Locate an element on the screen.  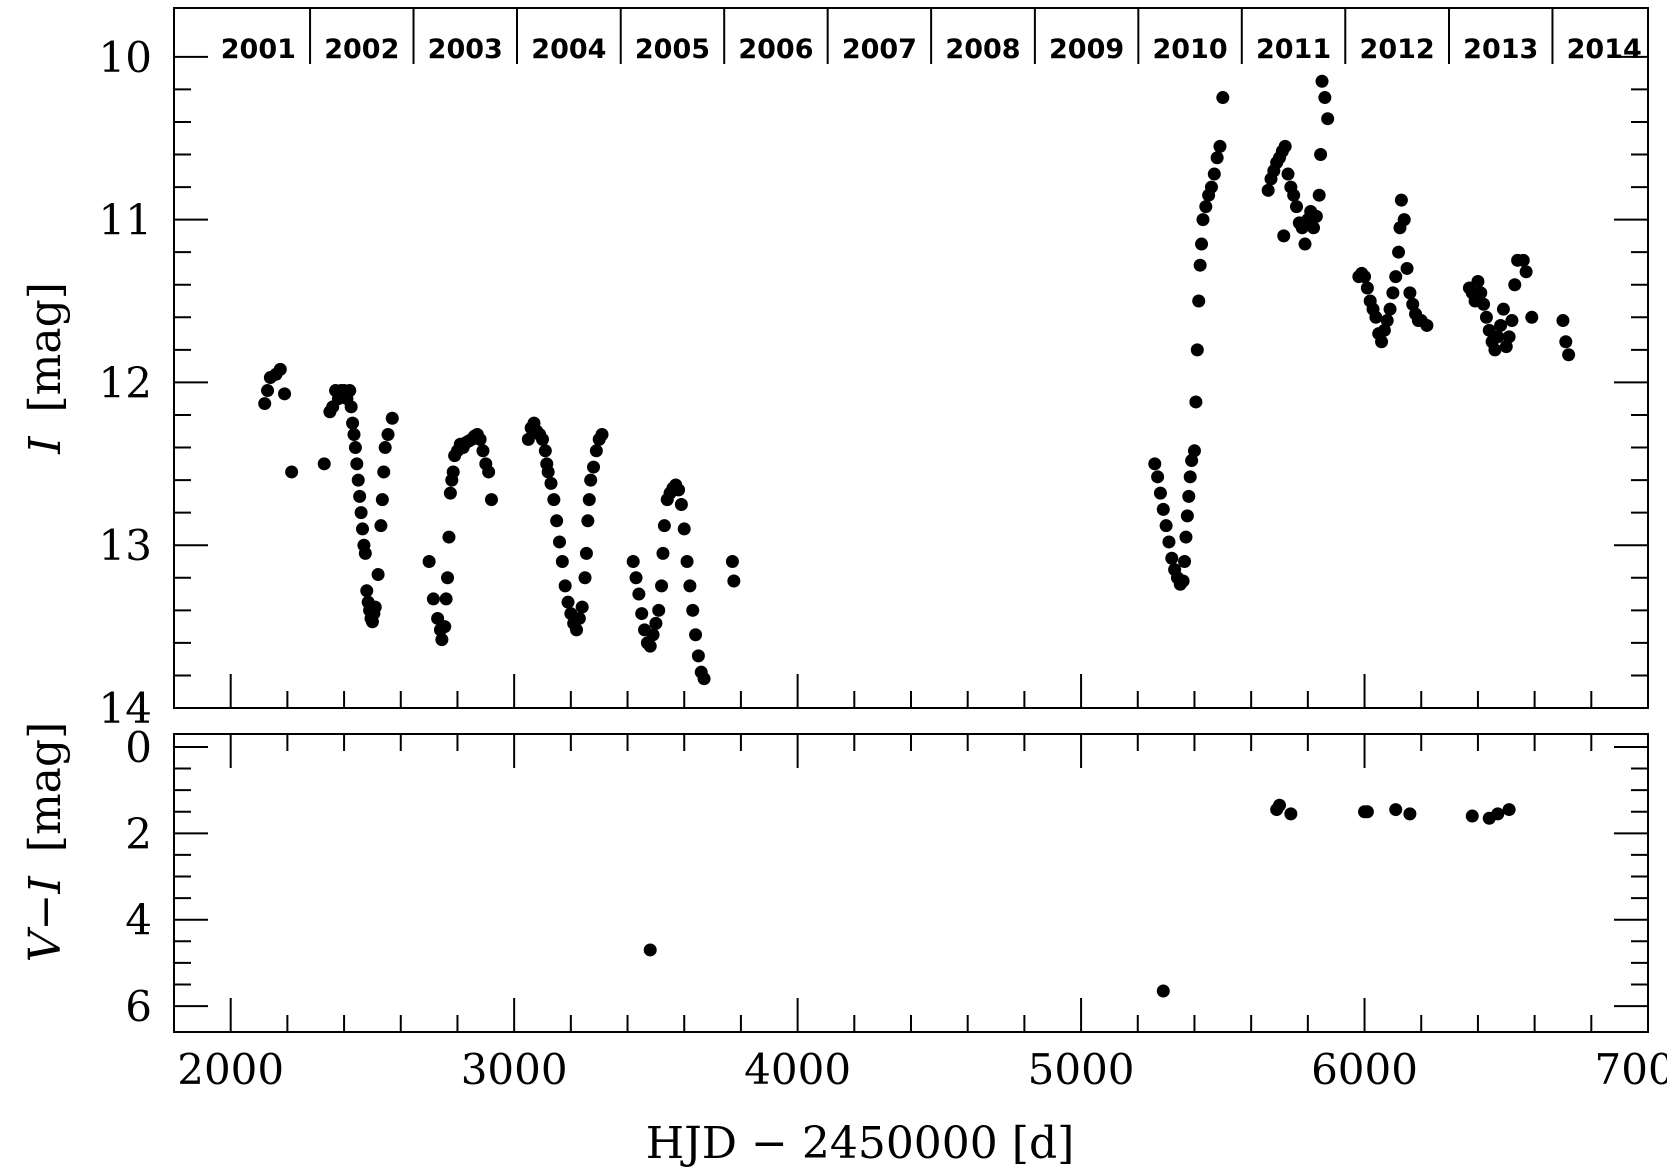
year-label: 2006 is located at coordinates (775, 49).